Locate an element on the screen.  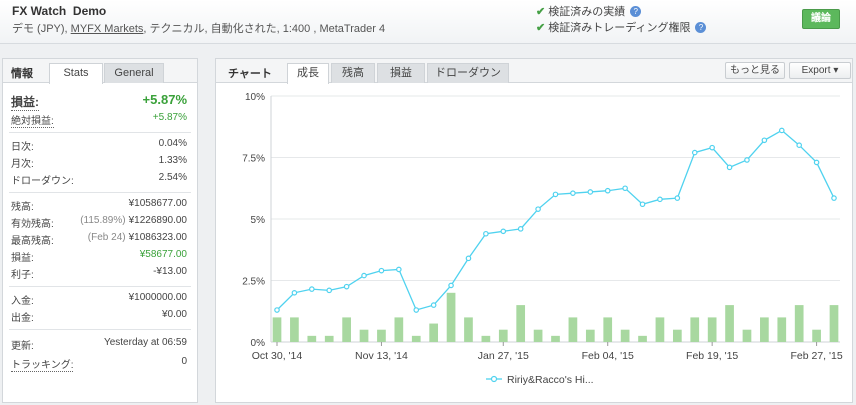
stat-deposits-label: 入金: is located at coordinates (22, 301).